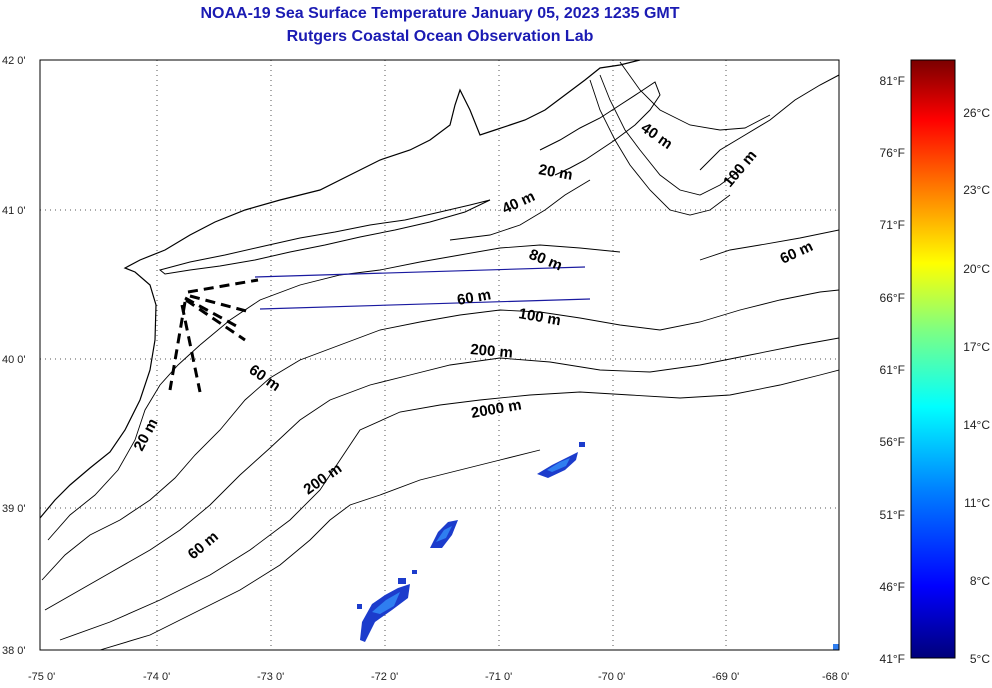 The width and height of the screenshot is (992, 688). I want to click on colorbar-c-label: 20°C, so click(976, 269).